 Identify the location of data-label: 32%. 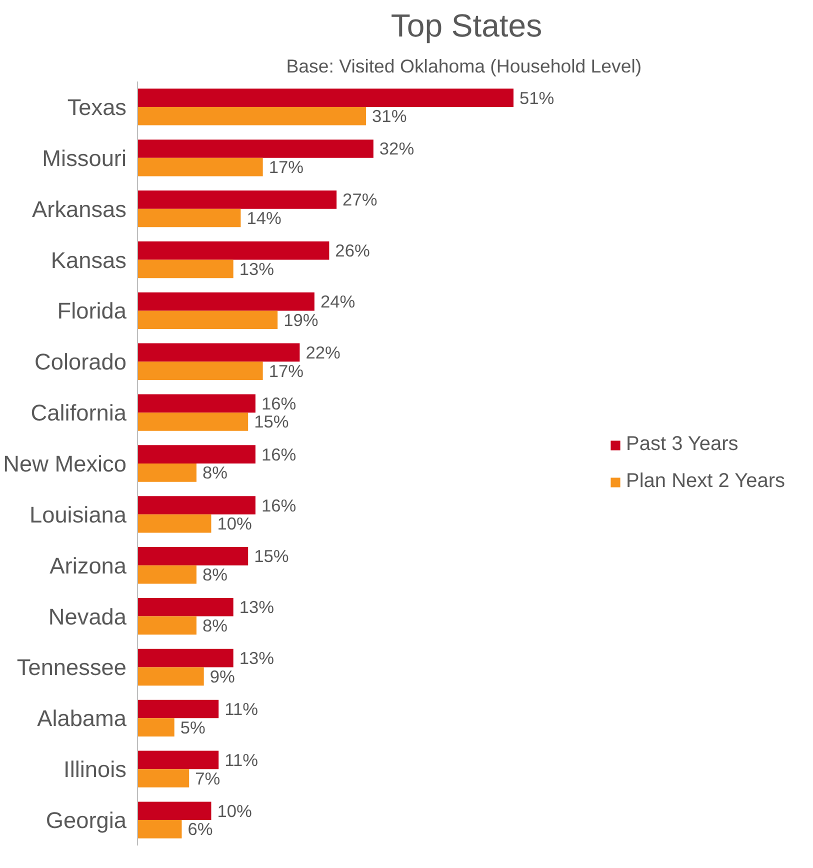
(396, 148).